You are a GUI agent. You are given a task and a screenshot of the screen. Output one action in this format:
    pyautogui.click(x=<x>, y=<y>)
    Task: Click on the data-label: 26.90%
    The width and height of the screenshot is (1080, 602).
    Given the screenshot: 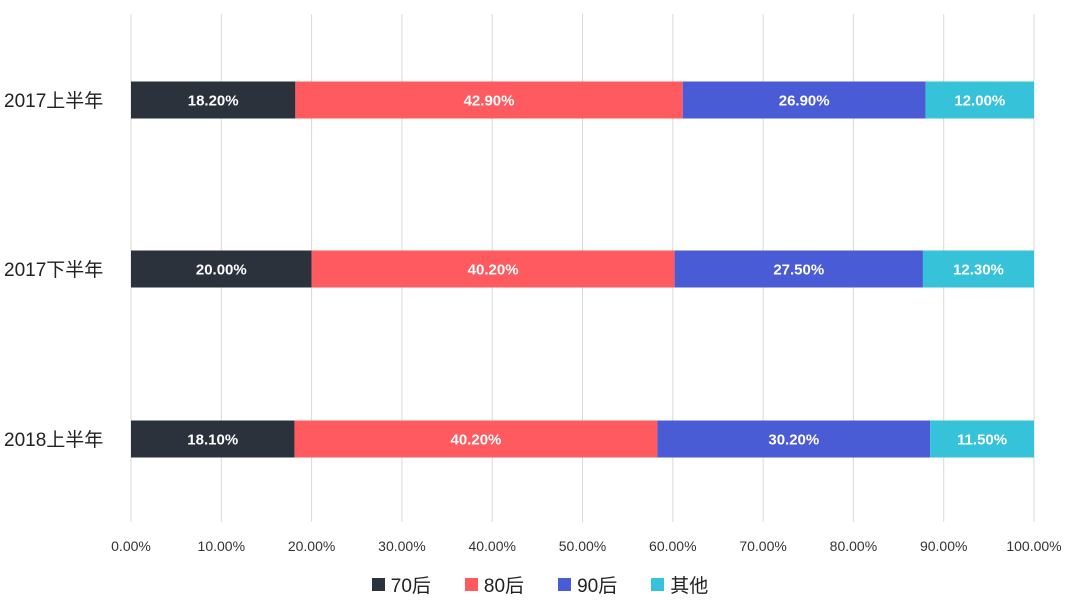 What is the action you would take?
    pyautogui.click(x=804, y=101)
    